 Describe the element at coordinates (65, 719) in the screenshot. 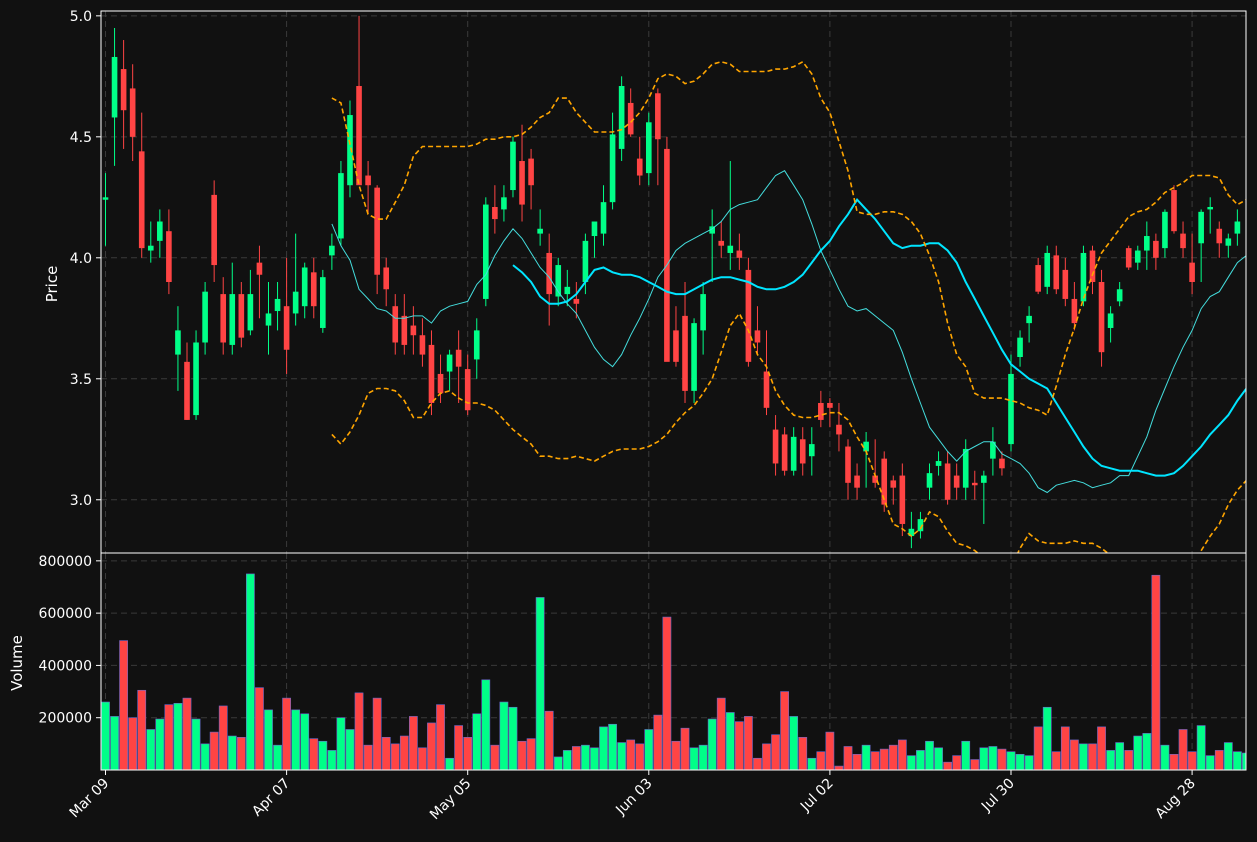

I see `volume-tick-label: 200000` at that location.